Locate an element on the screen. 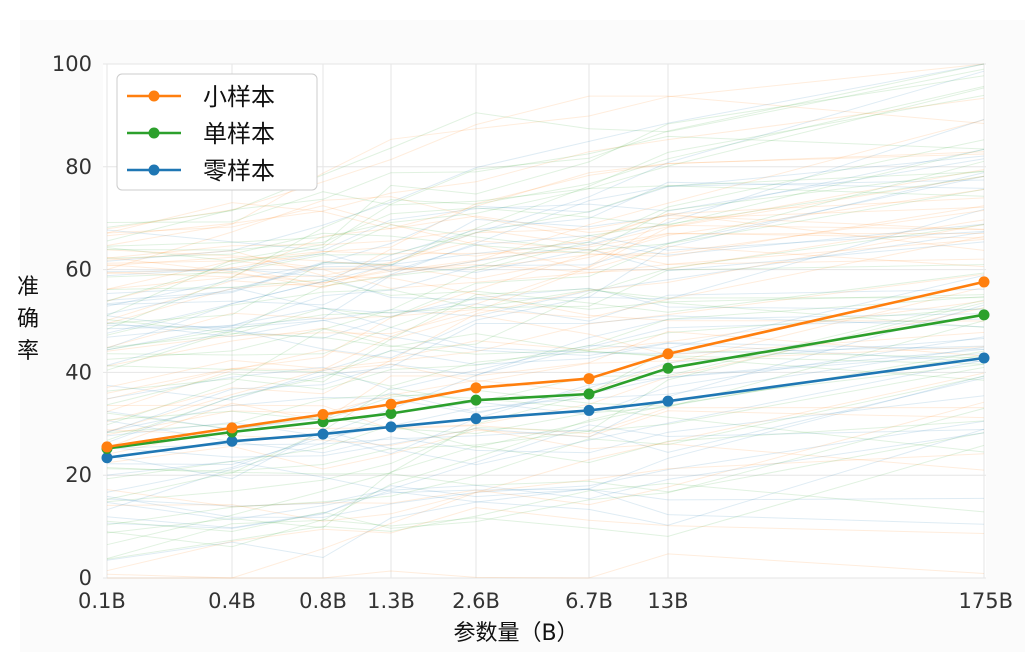  y-tick-label: 0 is located at coordinates (85, 578).